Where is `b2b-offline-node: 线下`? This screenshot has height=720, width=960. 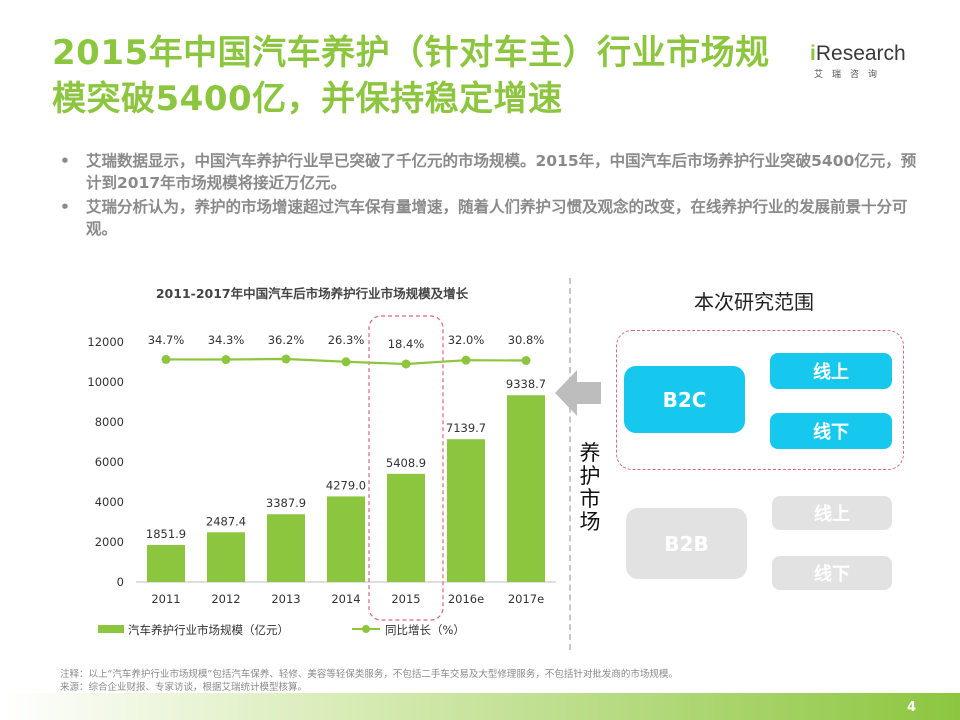 b2b-offline-node: 线下 is located at coordinates (832, 573).